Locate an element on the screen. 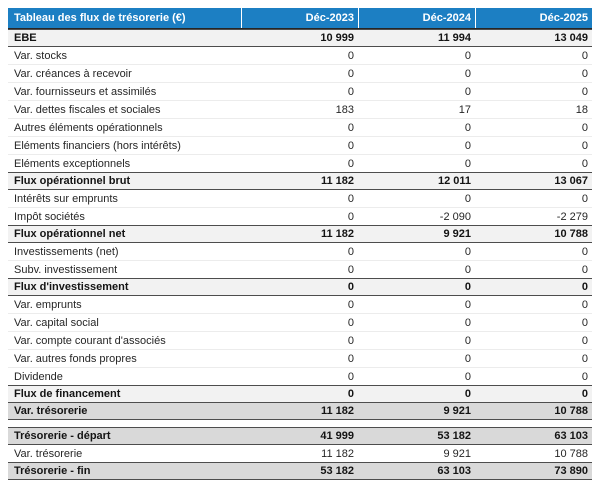  table-row: Intérêts sur emprunts 0 0 0 is located at coordinates (300, 199).